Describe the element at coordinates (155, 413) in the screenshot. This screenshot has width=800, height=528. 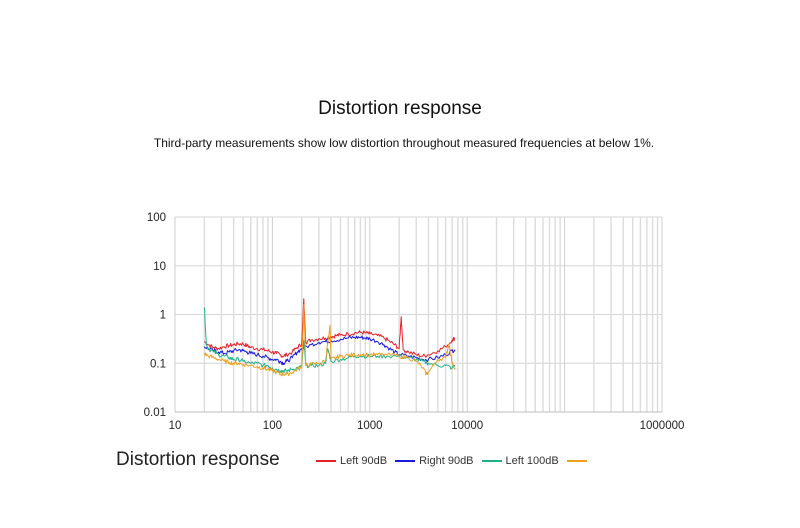
I see `y-tick-label: 0.01` at that location.